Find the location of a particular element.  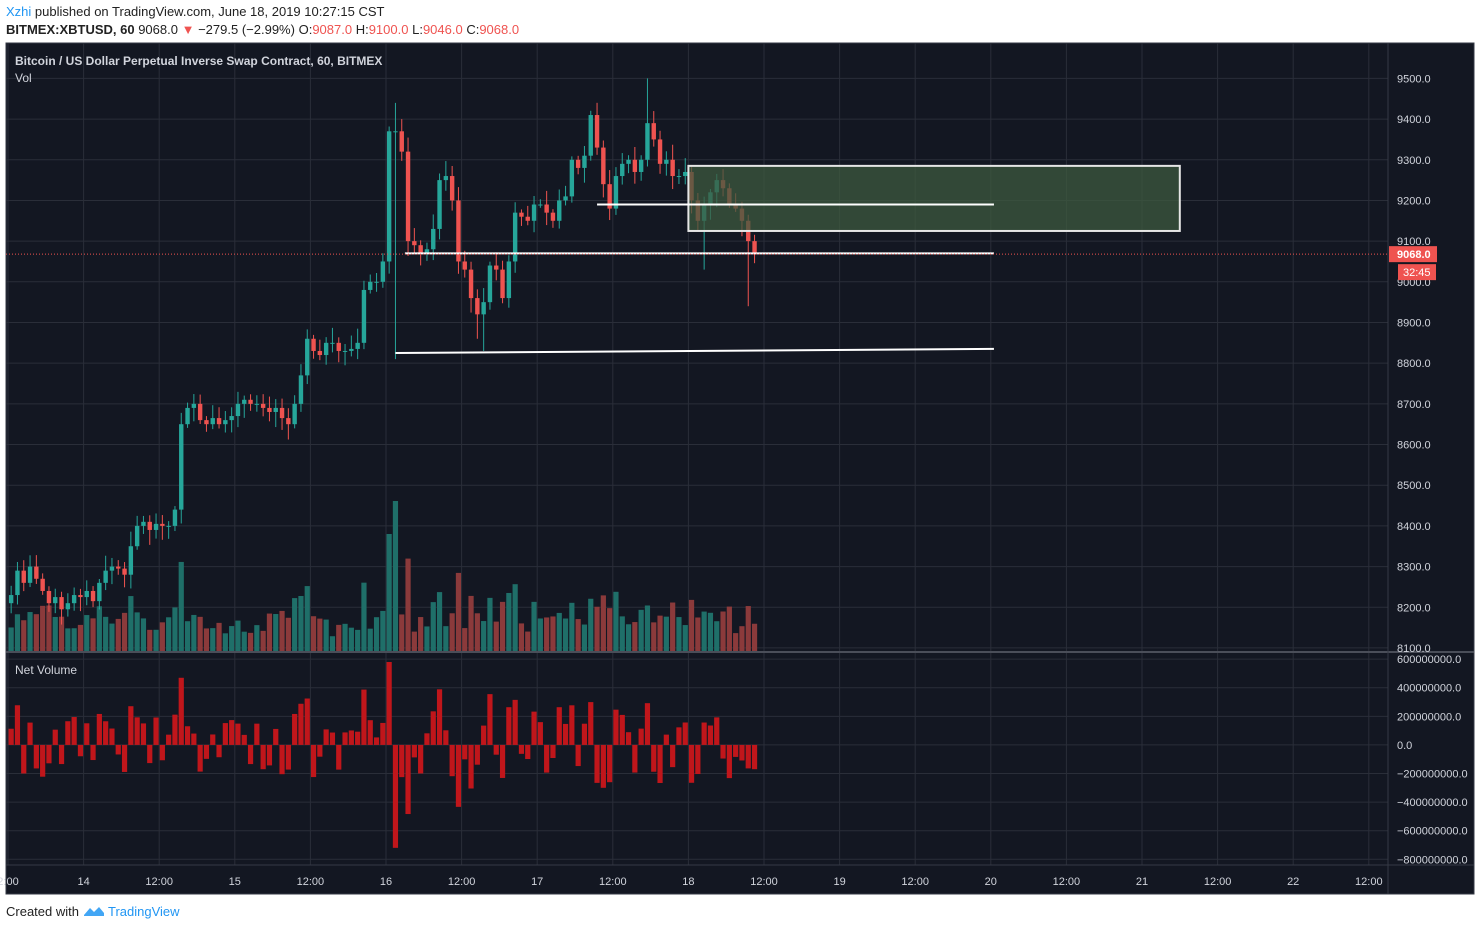

time-tick-label: 22 is located at coordinates (1293, 882).